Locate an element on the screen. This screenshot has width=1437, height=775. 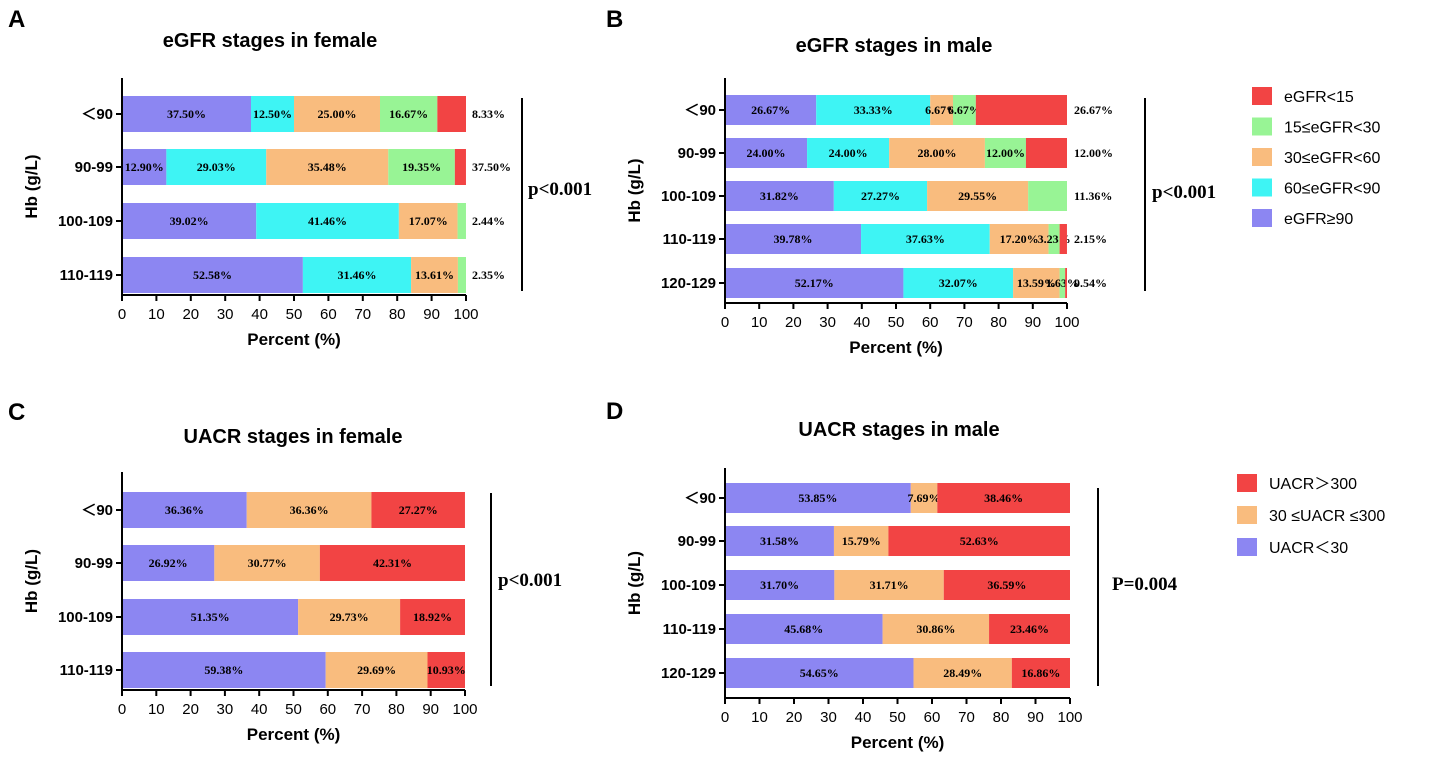
data-label: 28.49% is located at coordinates (962, 673).